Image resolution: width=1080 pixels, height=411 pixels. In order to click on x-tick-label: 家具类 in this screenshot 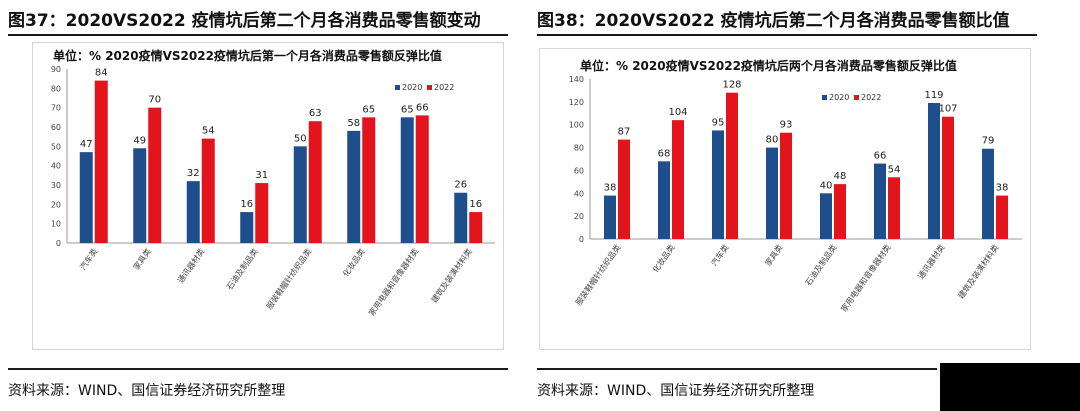, I will do `click(774, 254)`.